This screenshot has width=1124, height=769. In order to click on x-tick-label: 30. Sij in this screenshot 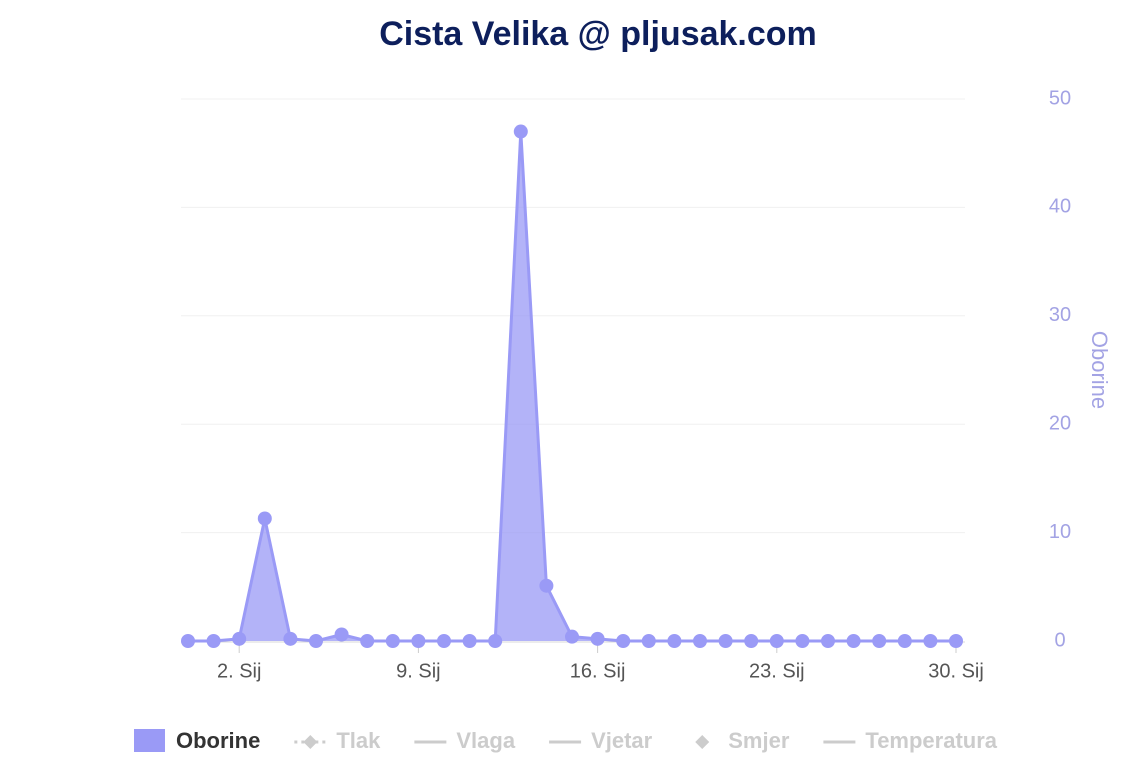, I will do `click(956, 671)`.